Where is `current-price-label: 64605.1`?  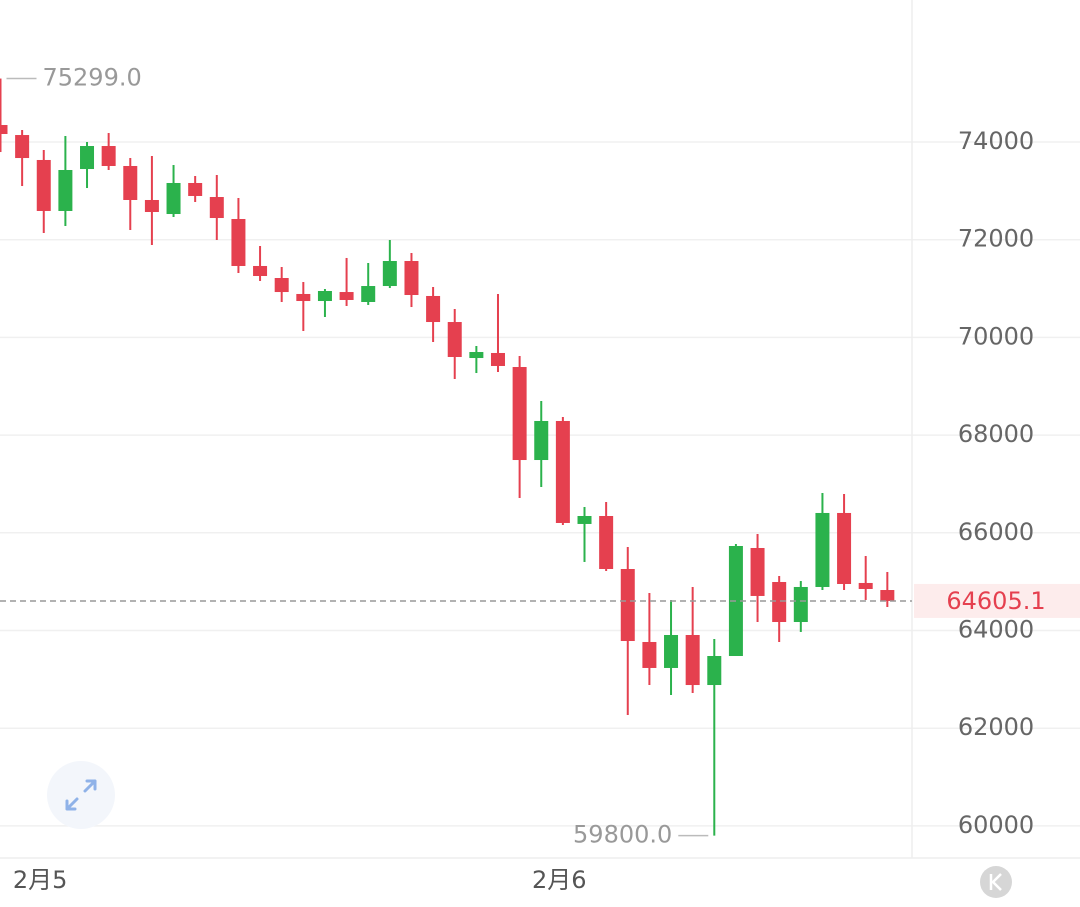 current-price-label: 64605.1 is located at coordinates (995, 601).